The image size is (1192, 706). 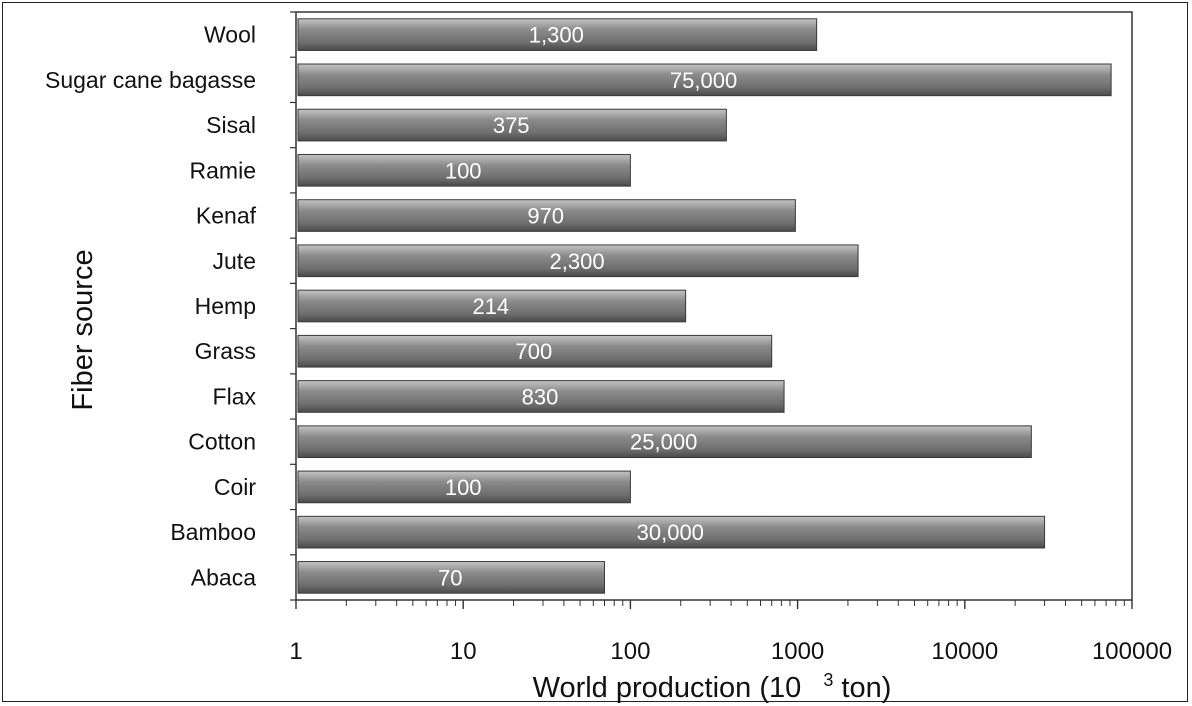 I want to click on data-label: 2,300, so click(x=577, y=261).